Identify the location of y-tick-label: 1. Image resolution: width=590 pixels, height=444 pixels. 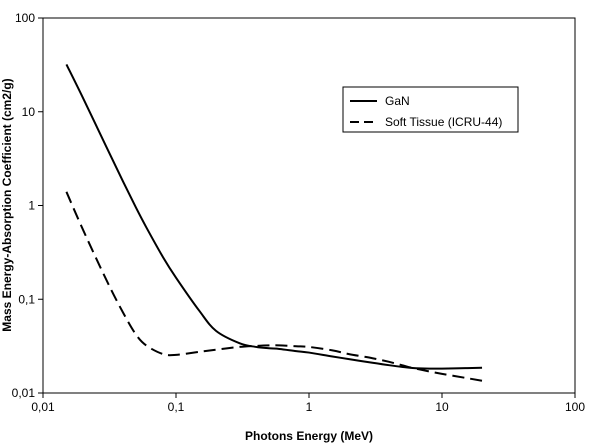
(31, 206).